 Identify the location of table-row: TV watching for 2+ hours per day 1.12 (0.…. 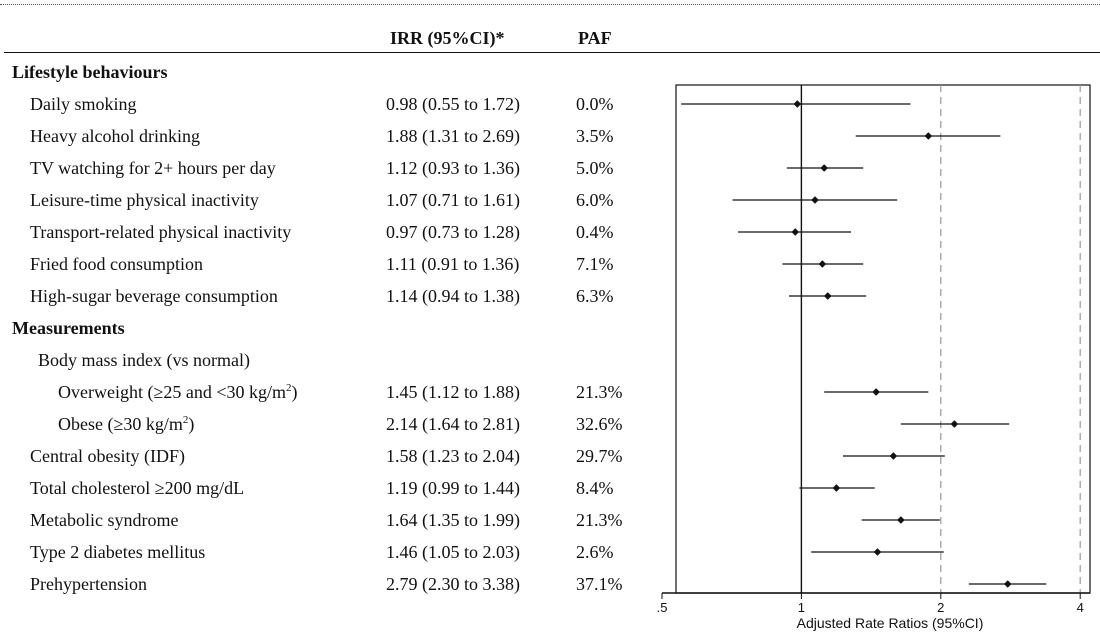
(320, 173).